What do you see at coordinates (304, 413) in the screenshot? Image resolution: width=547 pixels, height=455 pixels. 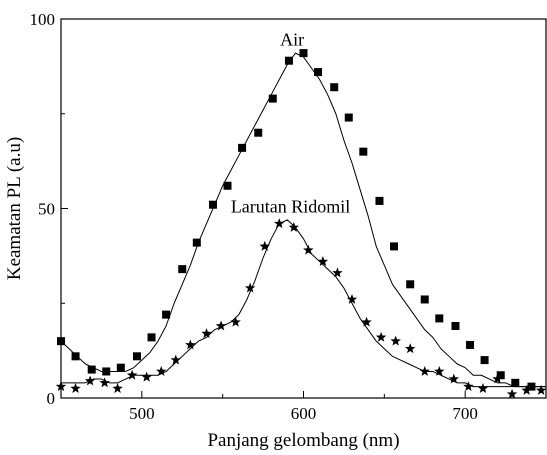 I see `x-tick-label: 600` at bounding box center [304, 413].